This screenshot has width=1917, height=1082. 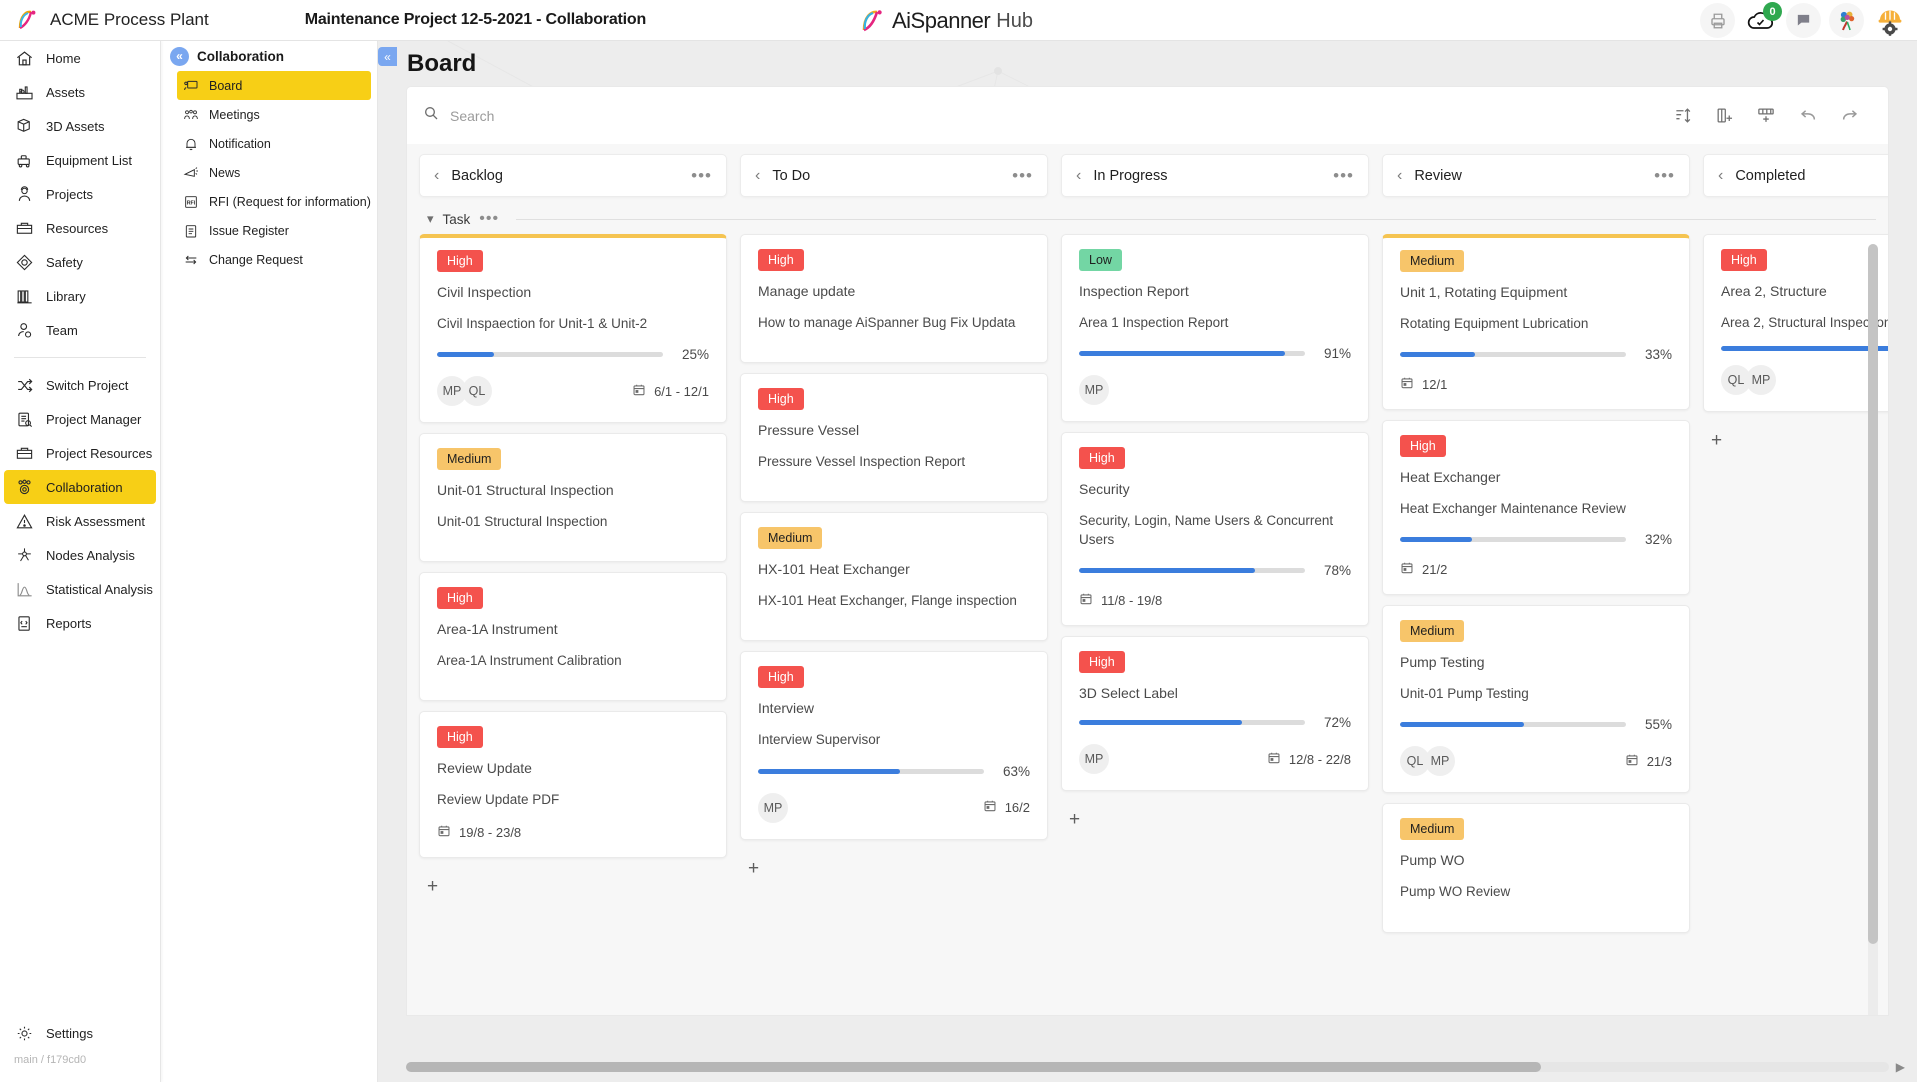 What do you see at coordinates (807, 291) in the screenshot?
I see `card-title: Manage update` at bounding box center [807, 291].